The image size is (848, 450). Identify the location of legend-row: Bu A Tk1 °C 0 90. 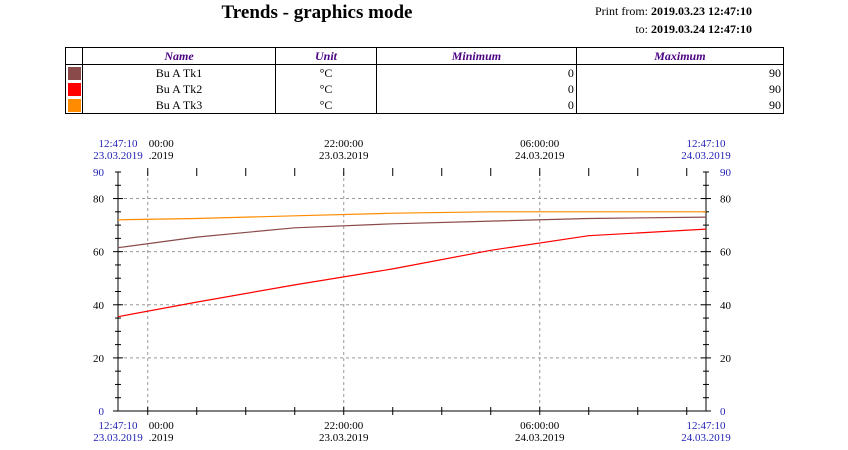
(425, 72).